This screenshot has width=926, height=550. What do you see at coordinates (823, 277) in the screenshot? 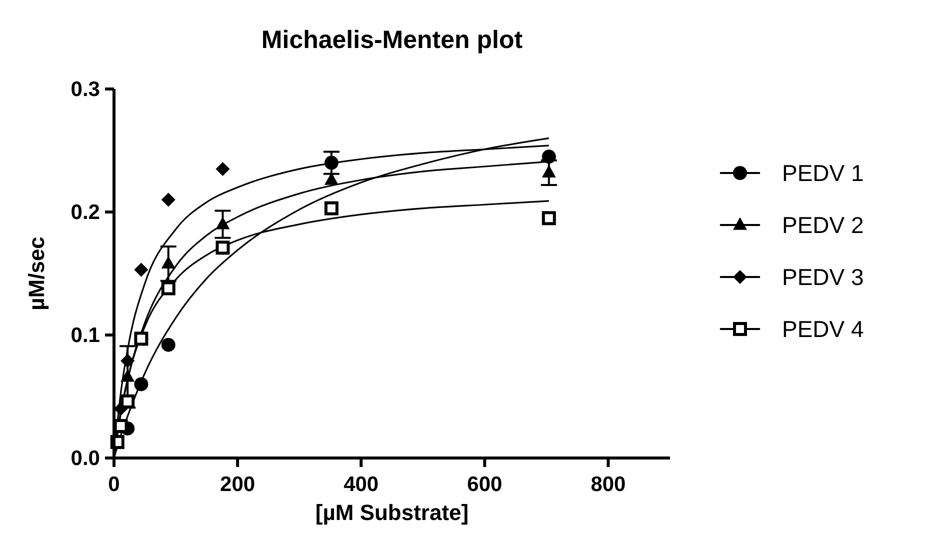
I see `legend-label: PEDV 3` at bounding box center [823, 277].